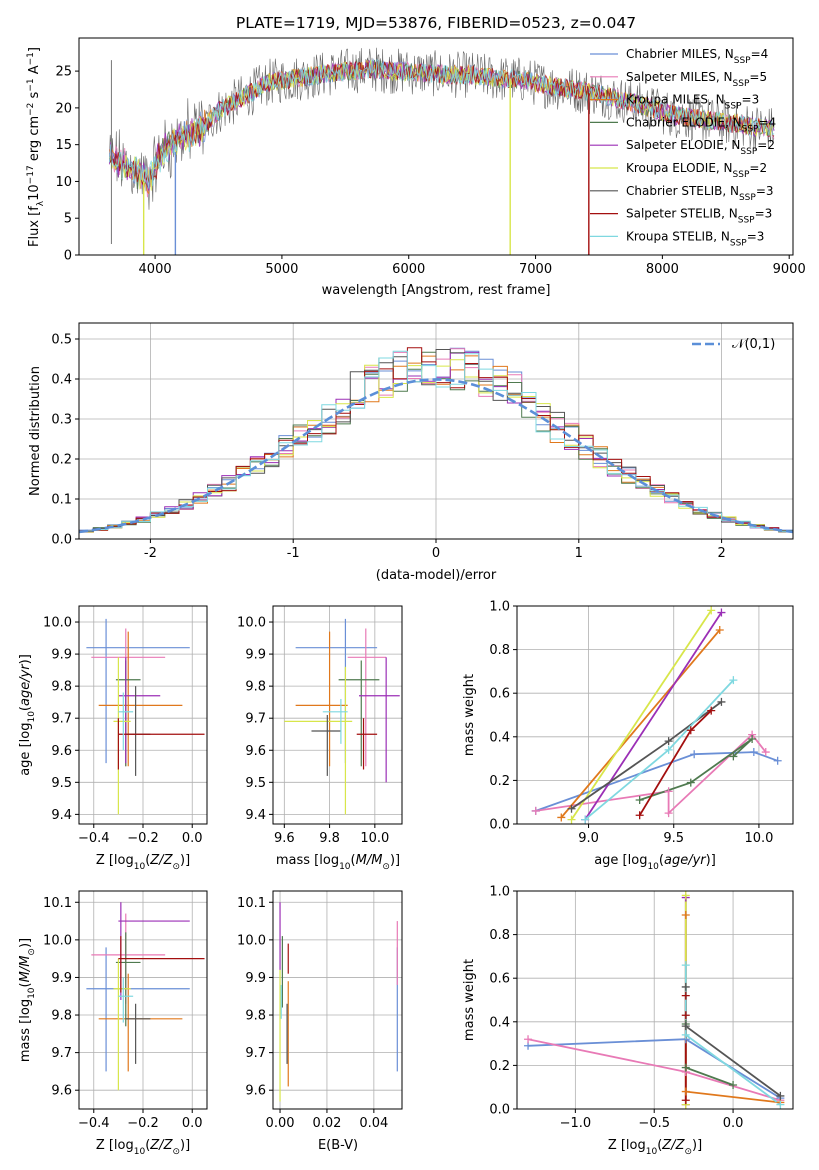 The height and width of the screenshot is (1170, 819). I want to click on x-tick-label: -1, so click(293, 553).